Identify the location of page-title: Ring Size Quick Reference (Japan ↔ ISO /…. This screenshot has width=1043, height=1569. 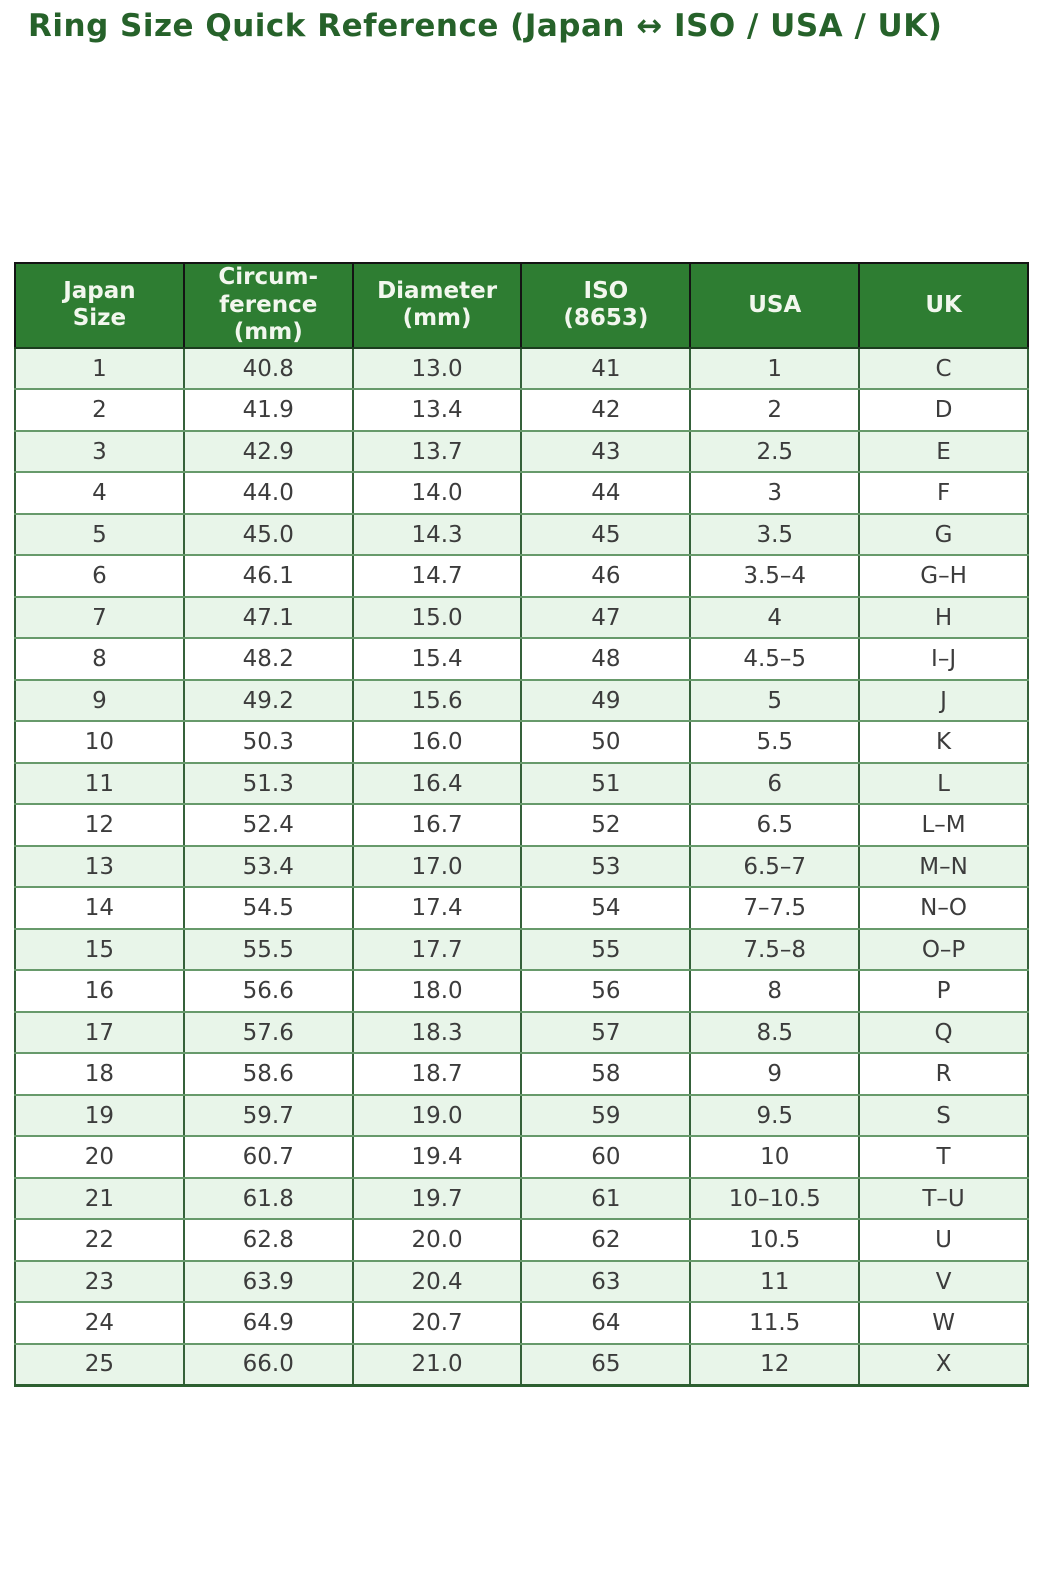
(485, 26).